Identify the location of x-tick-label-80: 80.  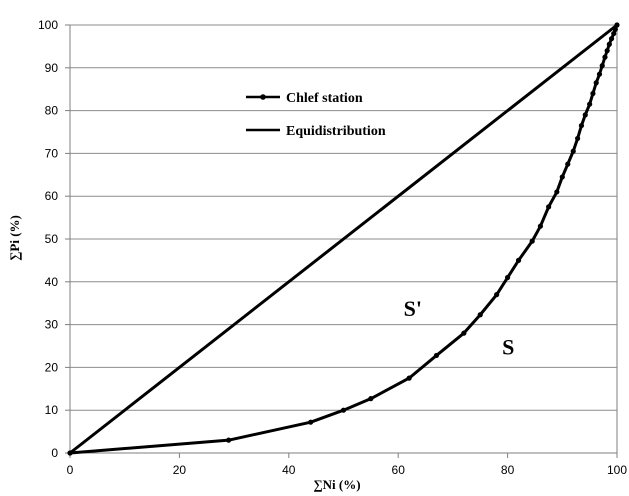
(508, 470).